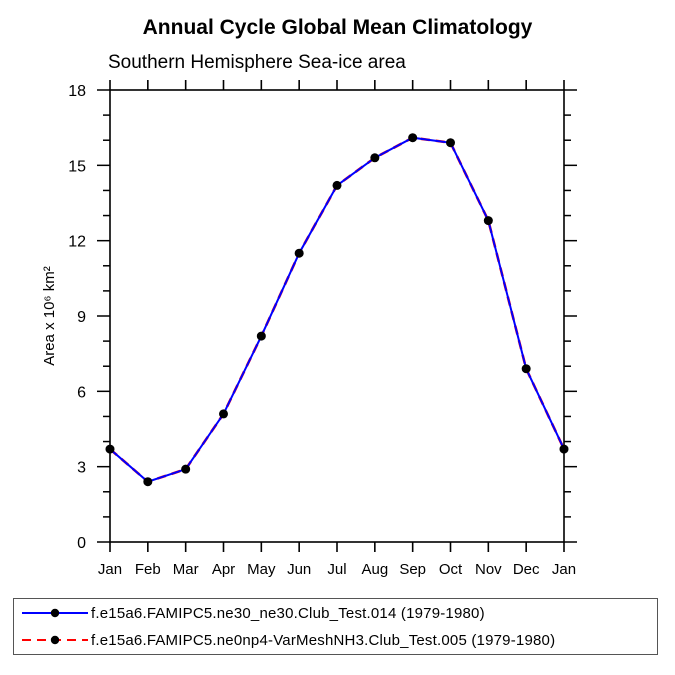 The image size is (675, 675). I want to click on legend-key-solid-line, so click(55, 613).